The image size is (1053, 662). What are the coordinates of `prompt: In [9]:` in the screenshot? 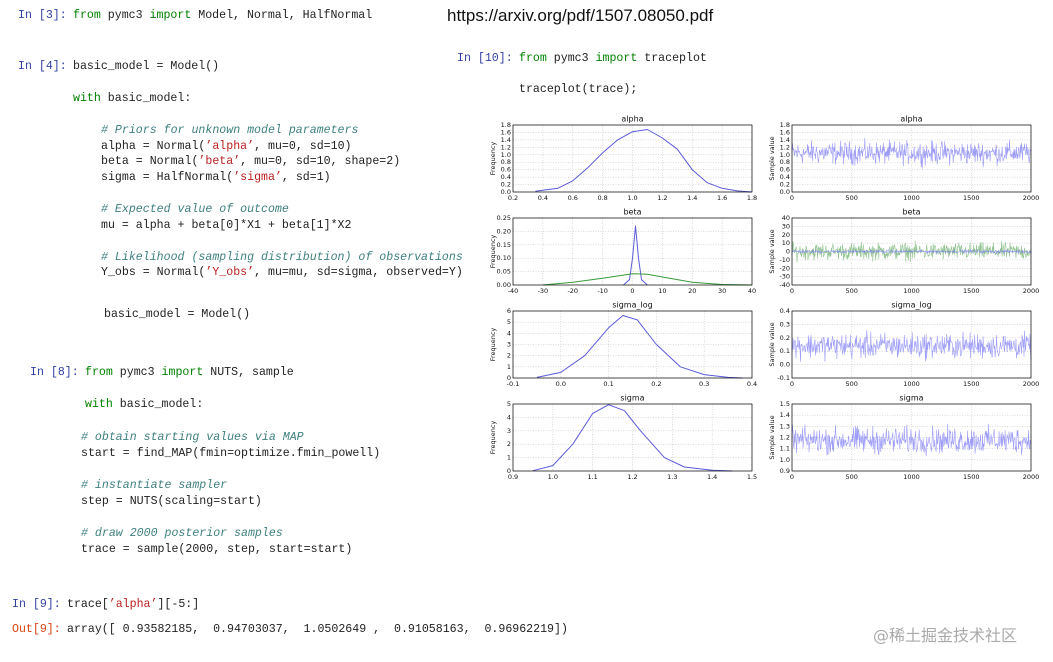 It's located at (36, 604).